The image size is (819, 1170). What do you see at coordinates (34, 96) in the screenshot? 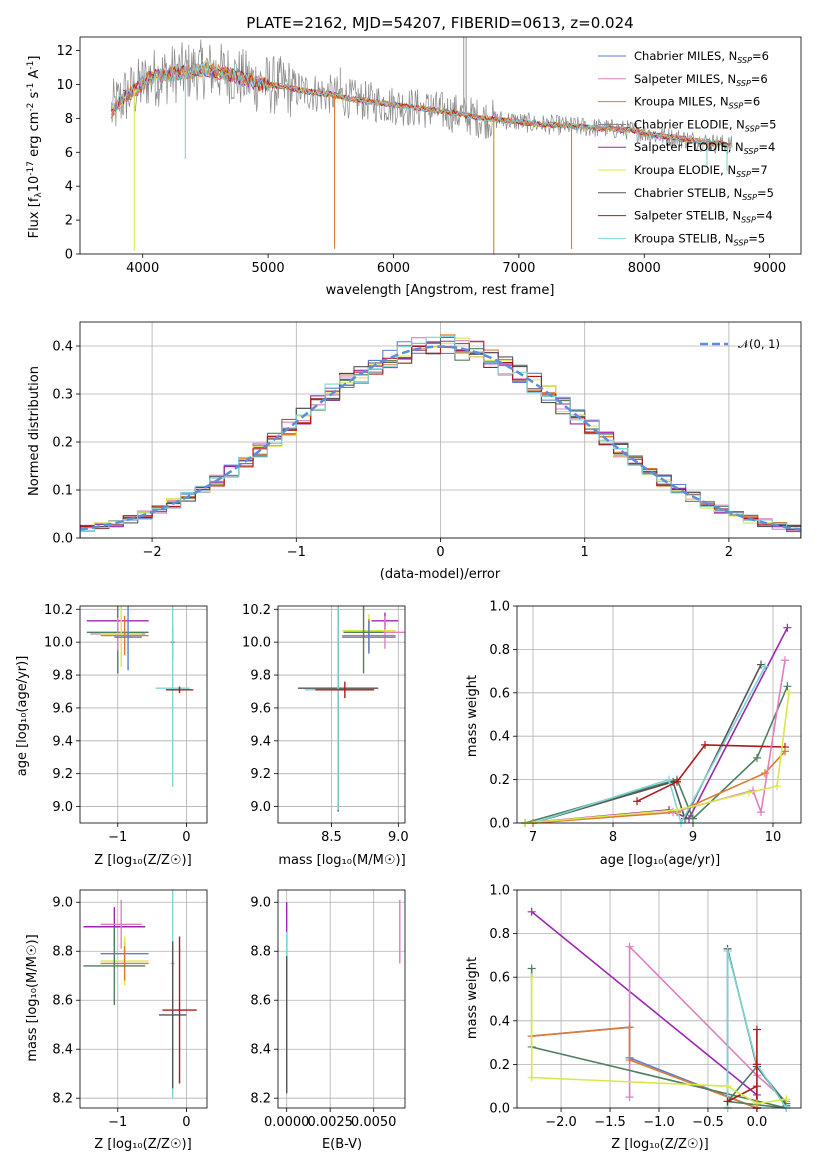
I see `ylabel-part: s` at bounding box center [34, 96].